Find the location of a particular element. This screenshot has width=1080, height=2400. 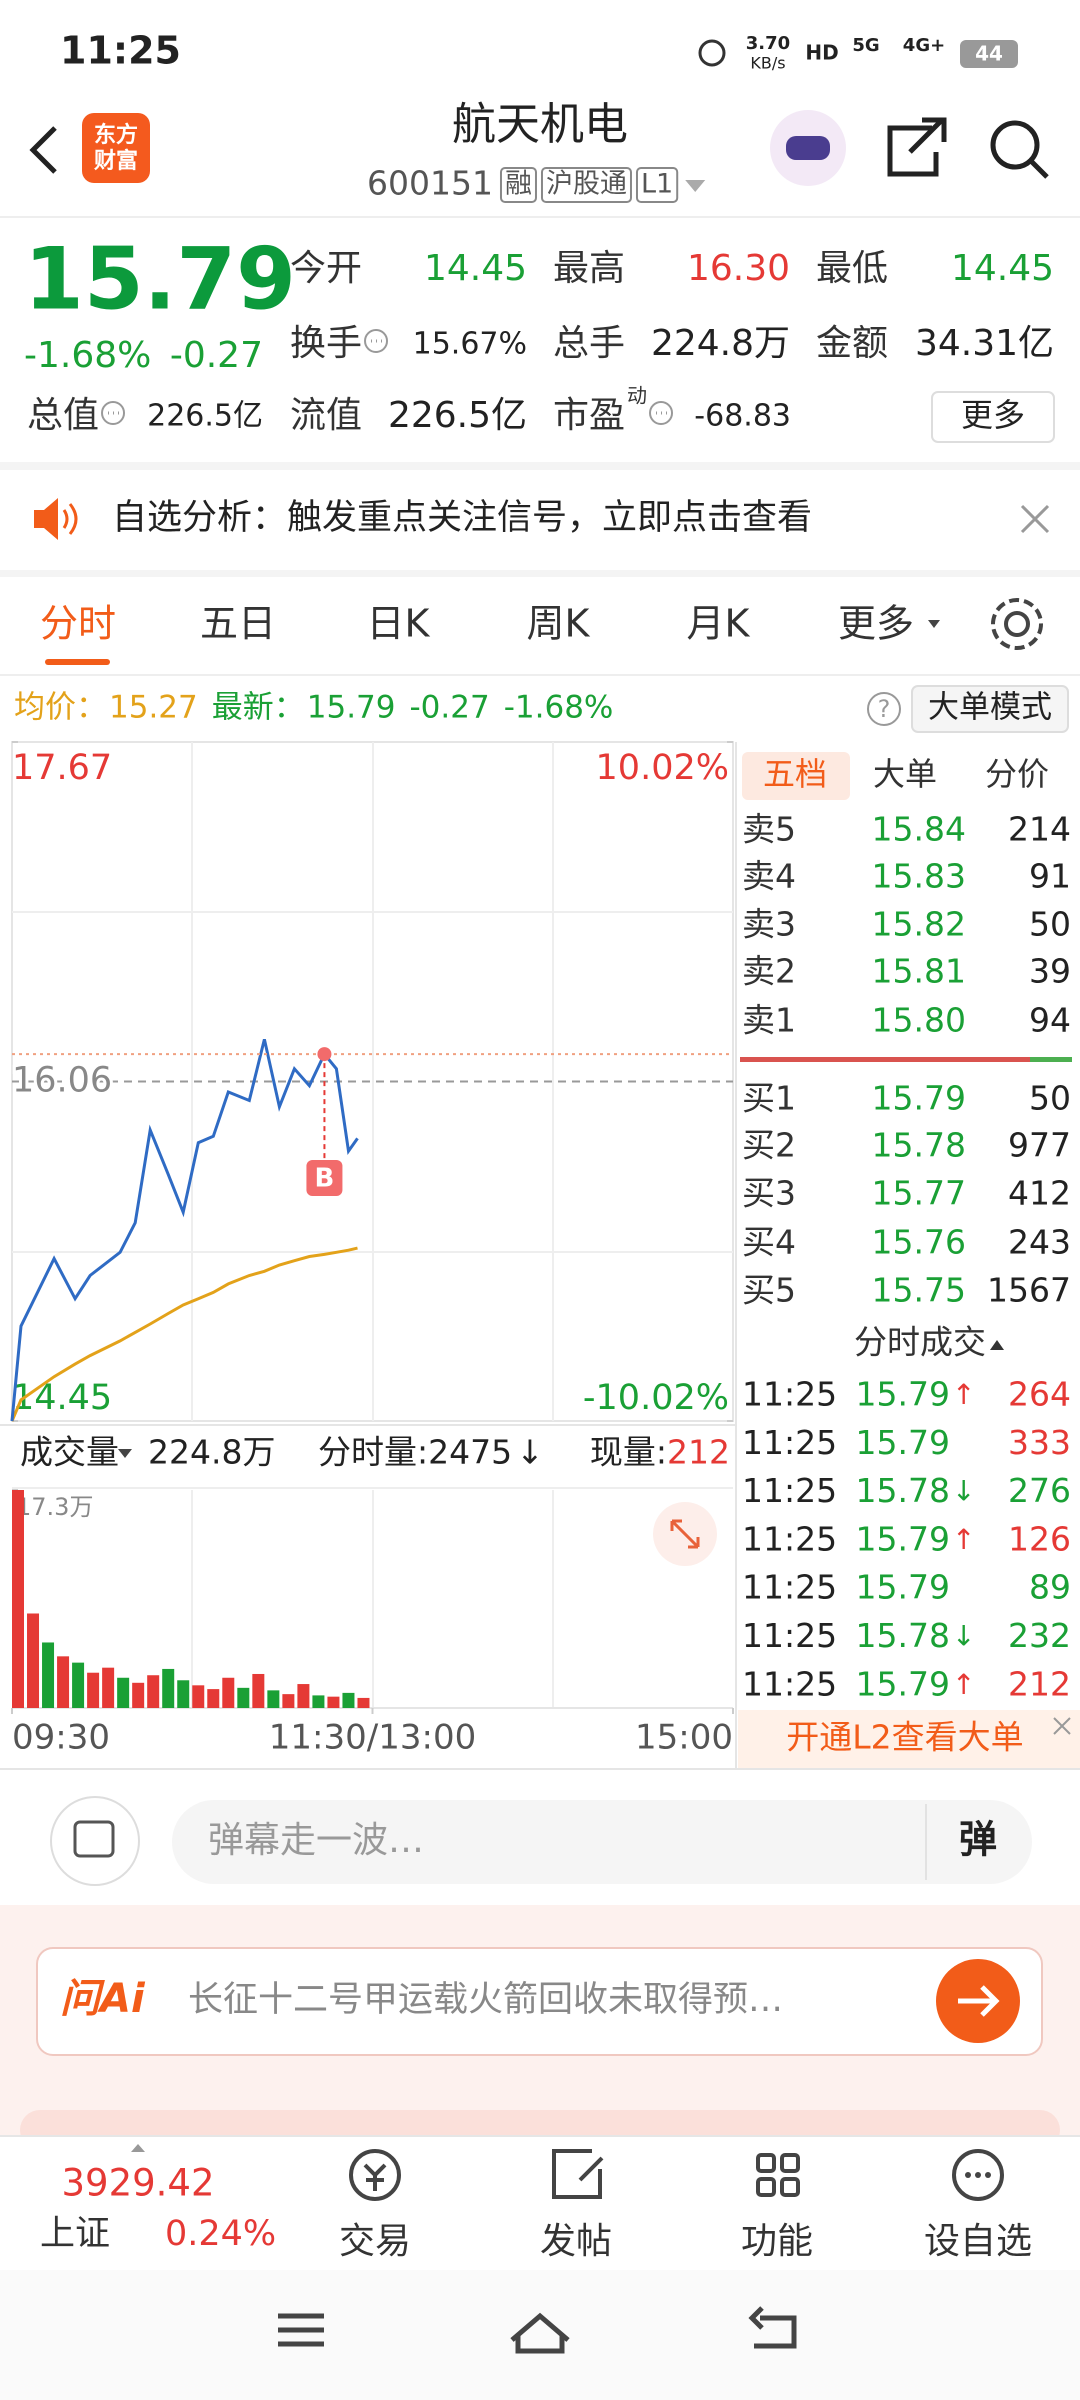

gesture-bar is located at coordinates (540, 2335).